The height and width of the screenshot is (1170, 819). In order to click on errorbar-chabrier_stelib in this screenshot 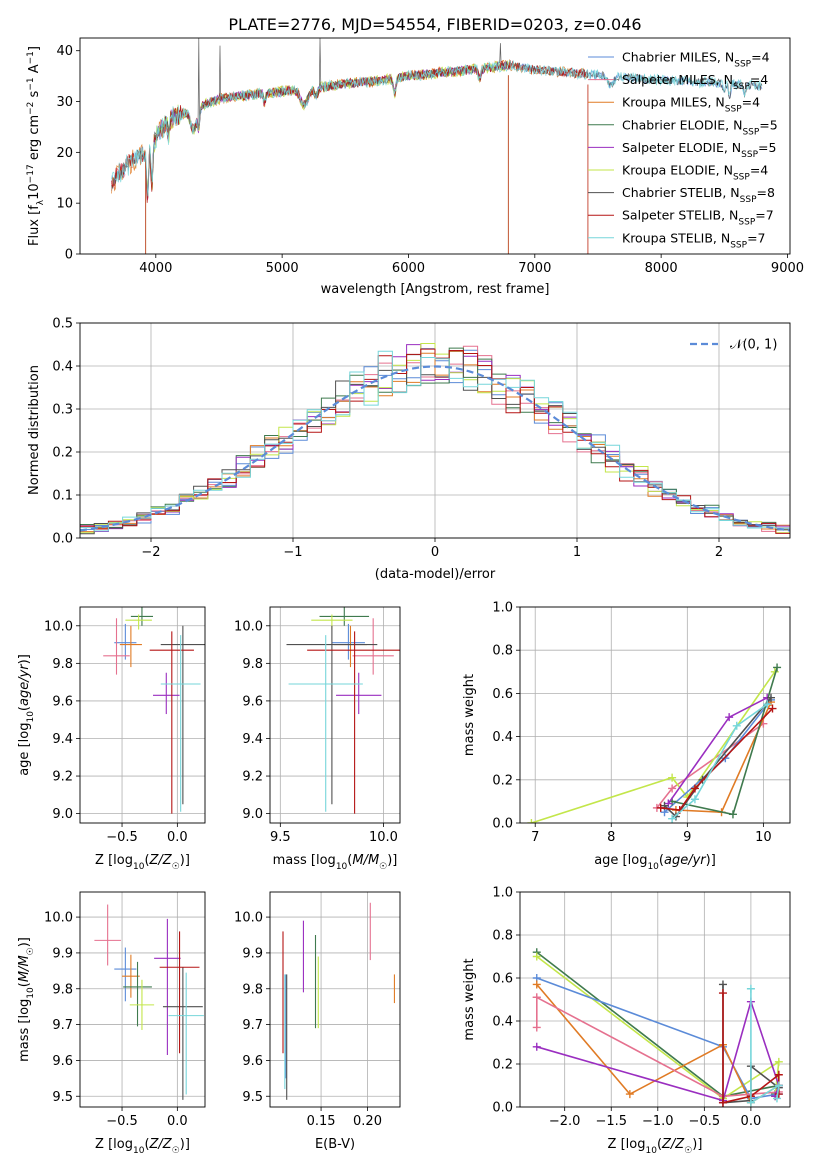, I will do `click(182, 1033)`.